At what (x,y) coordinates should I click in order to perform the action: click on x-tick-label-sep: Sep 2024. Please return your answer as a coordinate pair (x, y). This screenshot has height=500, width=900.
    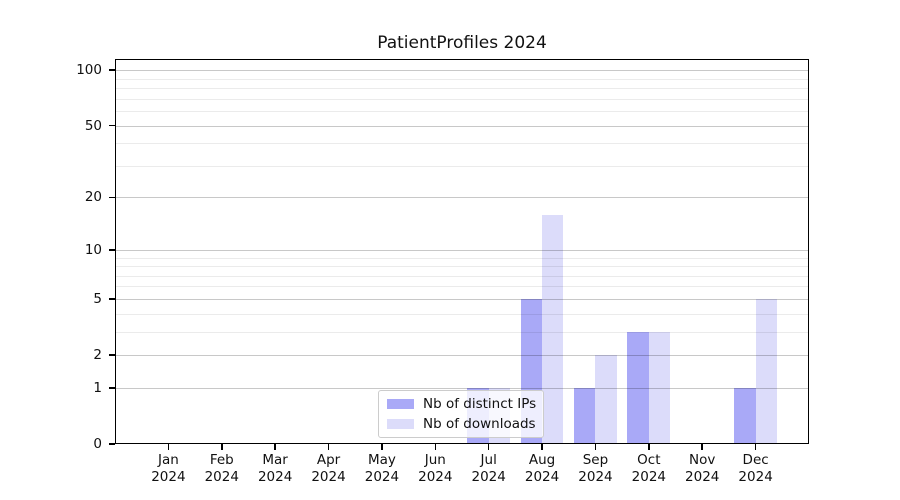
    Looking at the image, I should click on (595, 468).